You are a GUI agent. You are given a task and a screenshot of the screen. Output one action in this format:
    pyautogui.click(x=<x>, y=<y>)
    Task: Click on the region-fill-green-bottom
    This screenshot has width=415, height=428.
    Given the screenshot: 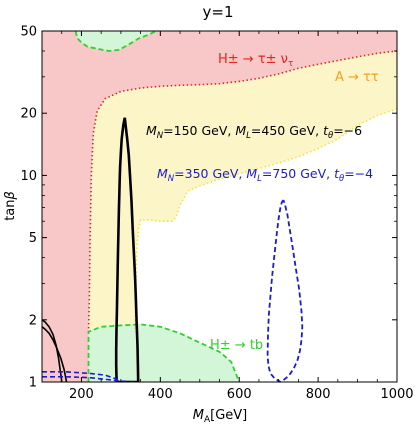 What is the action you would take?
    pyautogui.click(x=164, y=353)
    